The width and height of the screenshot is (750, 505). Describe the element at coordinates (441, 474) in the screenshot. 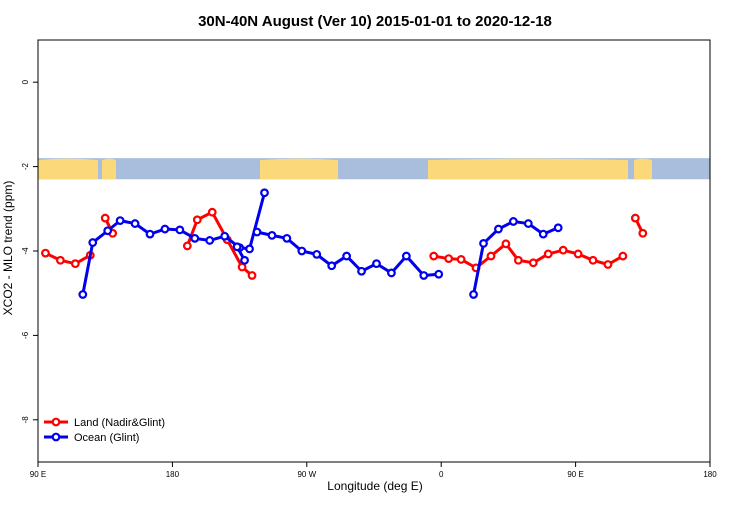

I see `x-tick-label: 0` at that location.